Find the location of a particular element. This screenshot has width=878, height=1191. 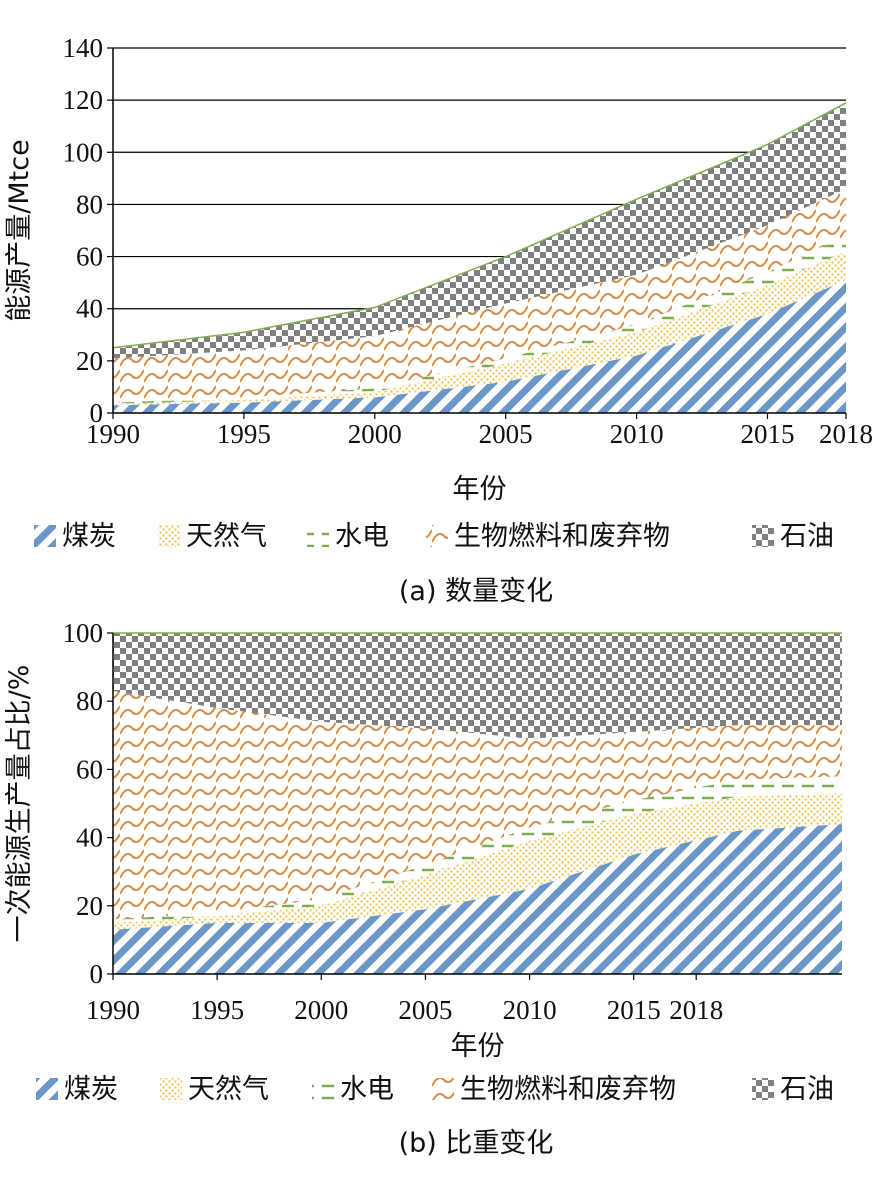

chart-caption: (a) 数量变化 is located at coordinates (476, 591).